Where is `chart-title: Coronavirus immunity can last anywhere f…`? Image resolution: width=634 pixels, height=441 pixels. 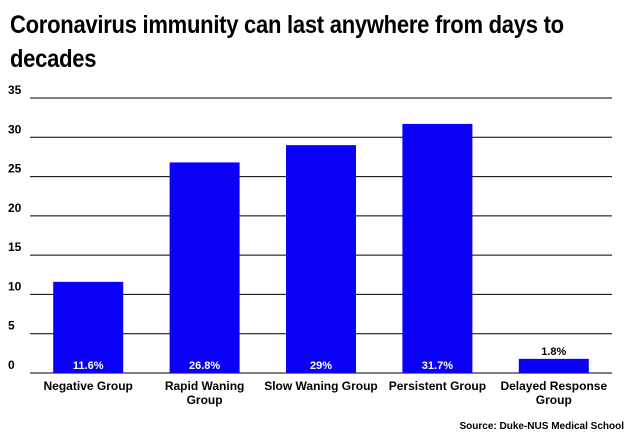
chart-title: Coronavirus immunity can last anywhere f… is located at coordinates (287, 42).